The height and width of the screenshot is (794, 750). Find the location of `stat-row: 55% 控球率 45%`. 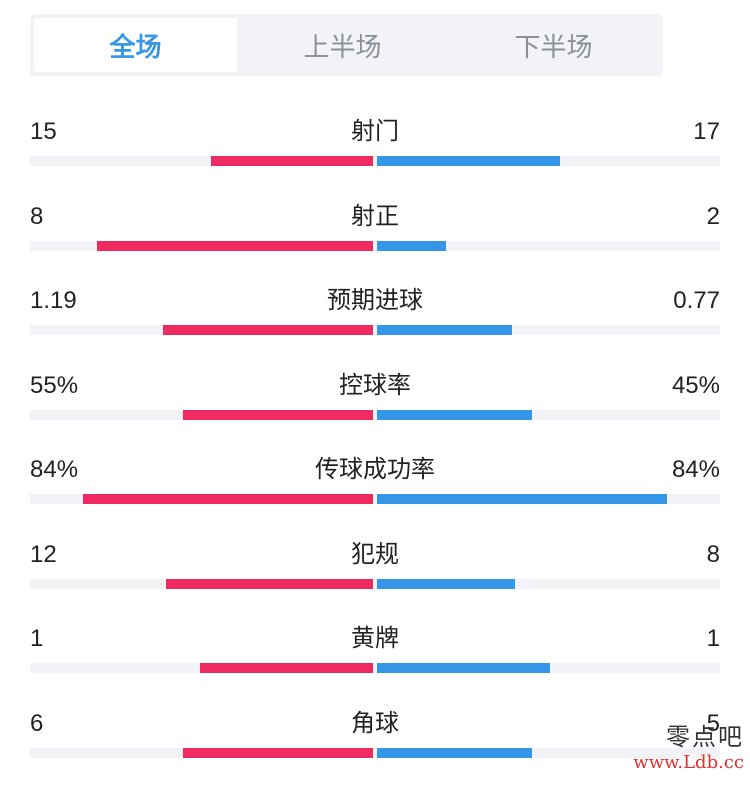

stat-row: 55% 控球率 45% is located at coordinates (375, 414).